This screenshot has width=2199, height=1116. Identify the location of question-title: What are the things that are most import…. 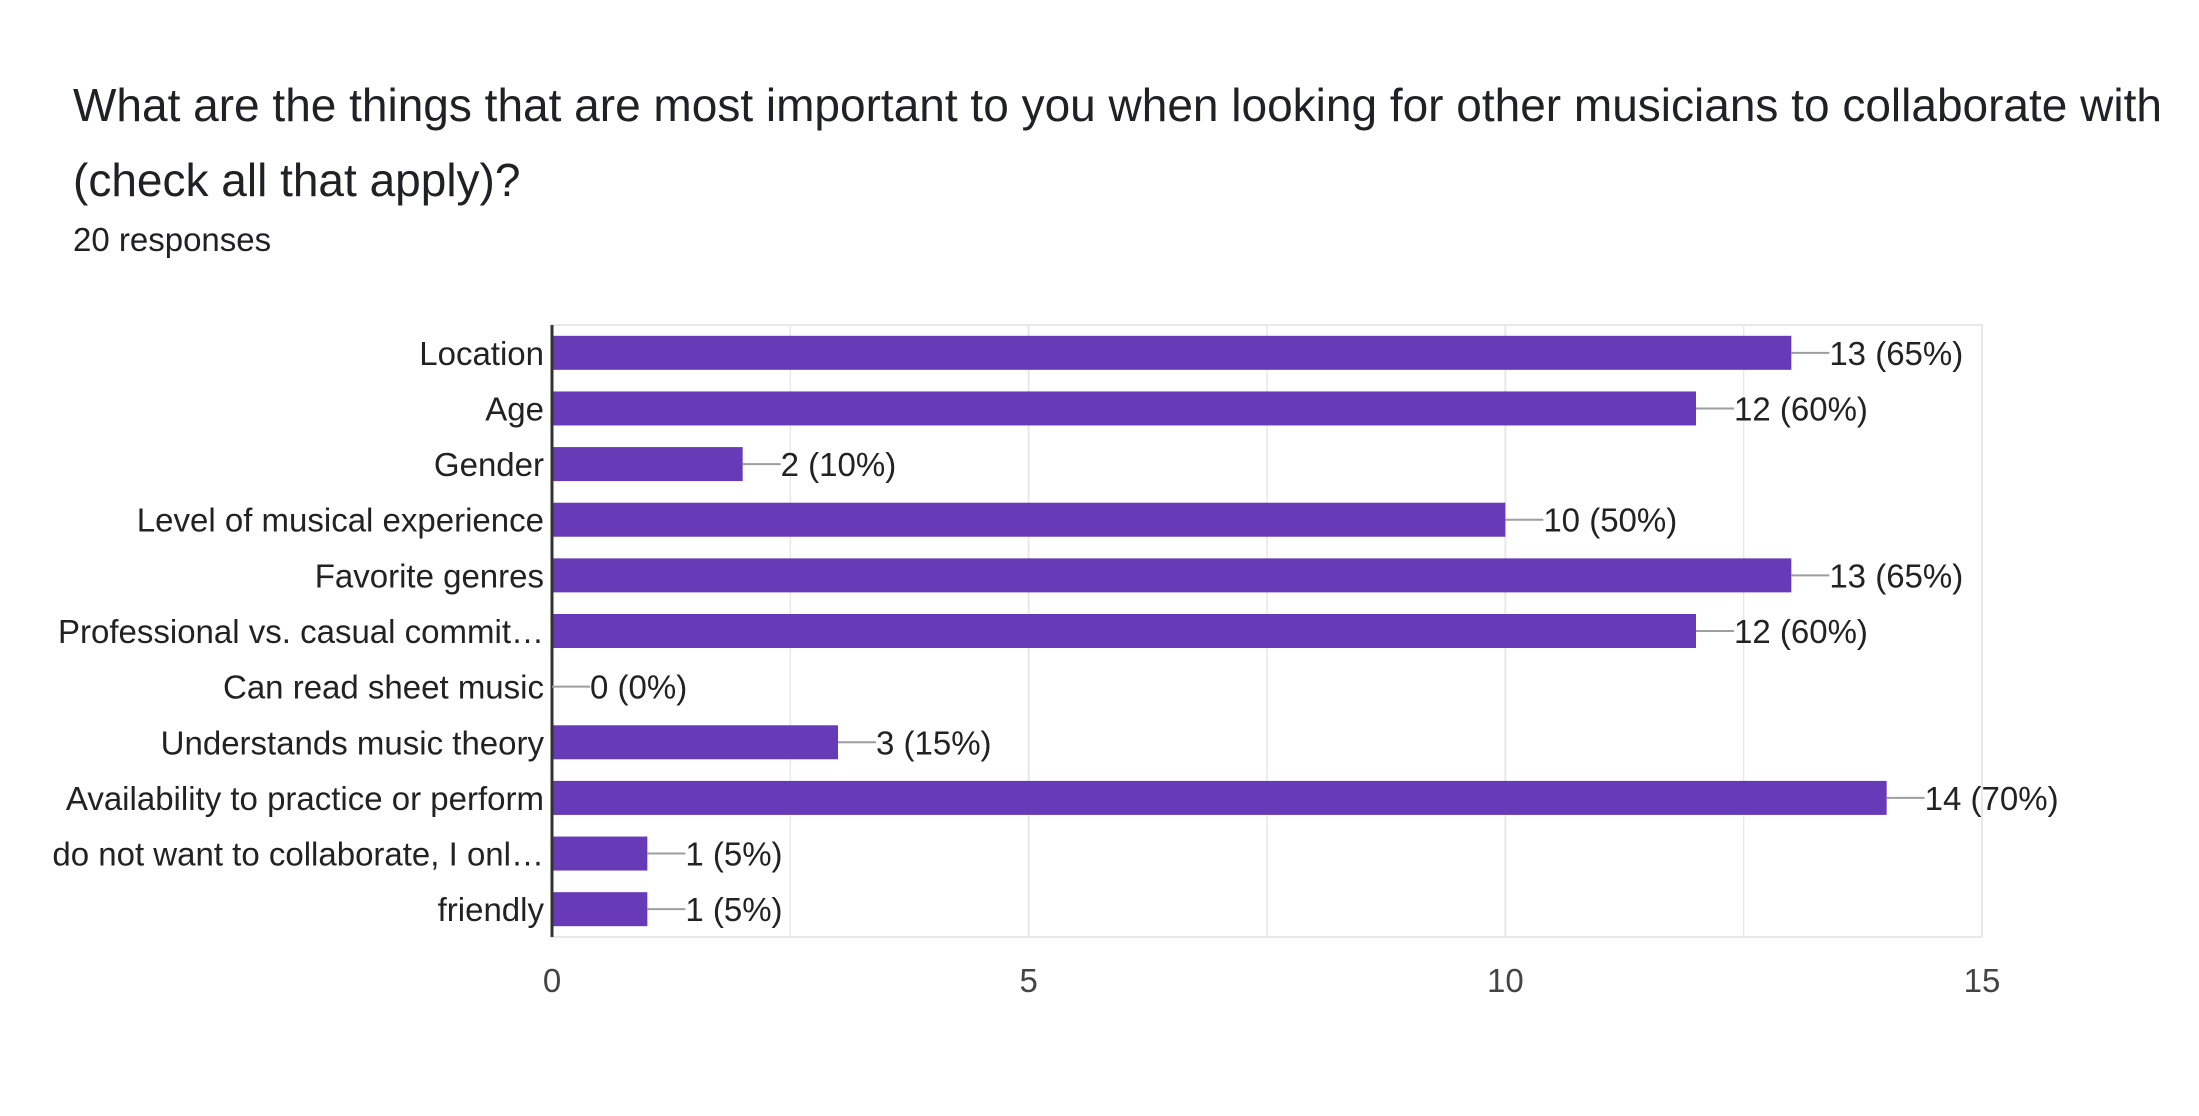
(1117, 142).